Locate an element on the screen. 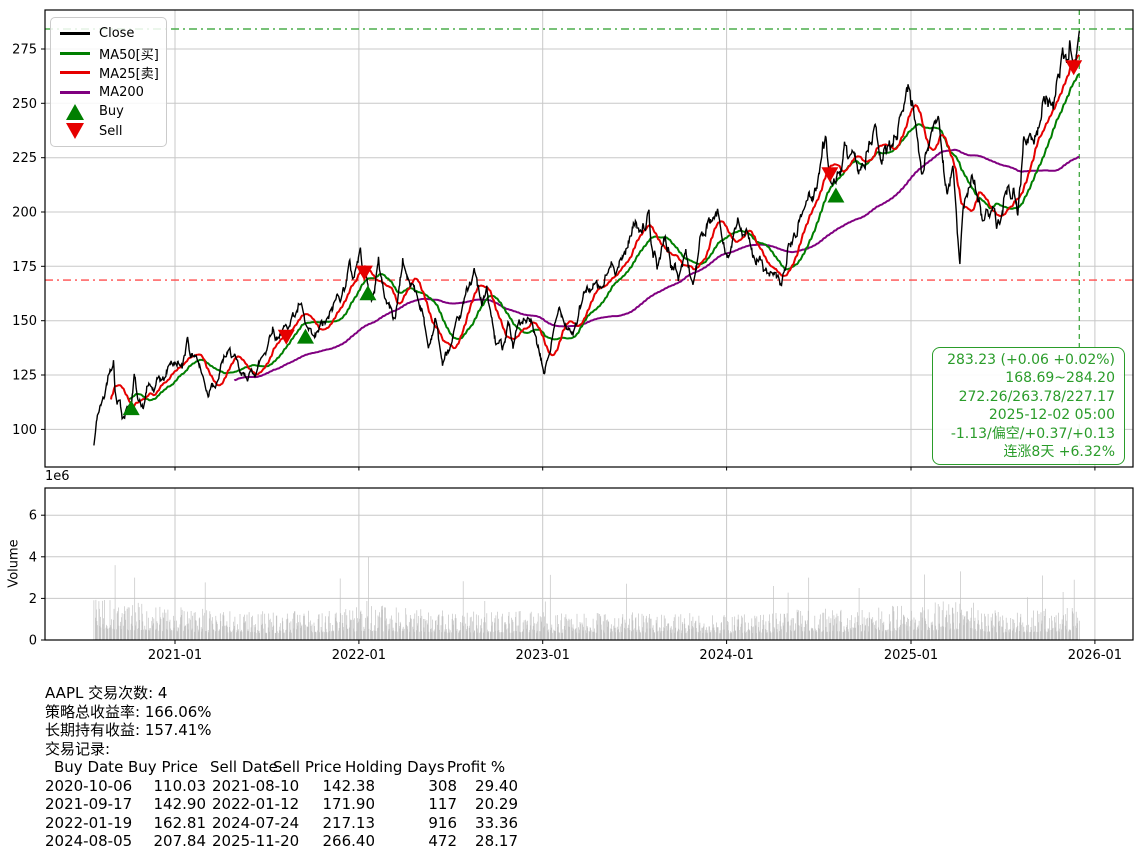 Image resolution: width=1139 pixels, height=855 pixels. legend-item: MA50[买] is located at coordinates (110, 54).